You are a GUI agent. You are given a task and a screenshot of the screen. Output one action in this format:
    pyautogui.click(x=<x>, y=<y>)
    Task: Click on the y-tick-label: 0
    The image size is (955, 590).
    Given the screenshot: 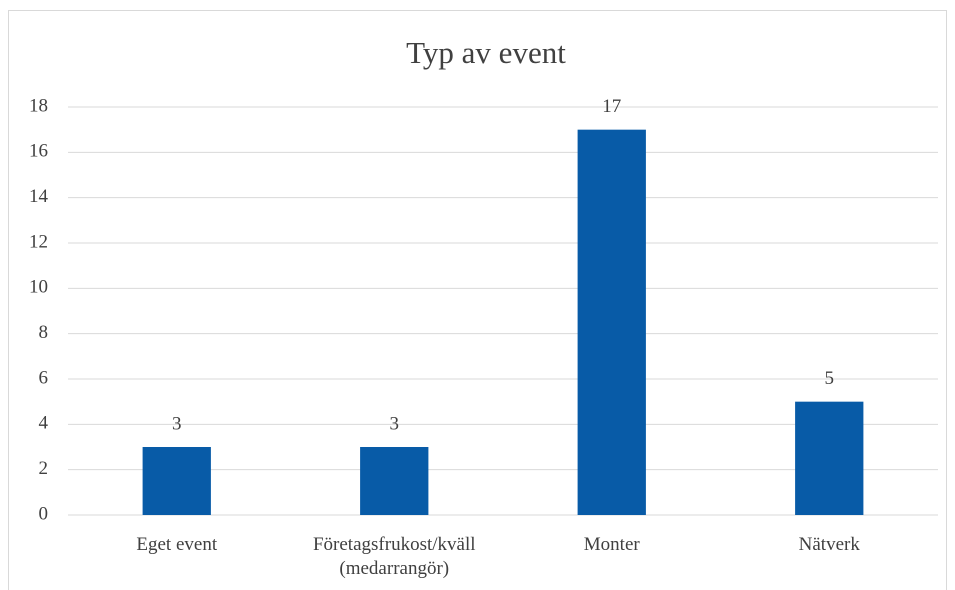 What is the action you would take?
    pyautogui.click(x=44, y=513)
    